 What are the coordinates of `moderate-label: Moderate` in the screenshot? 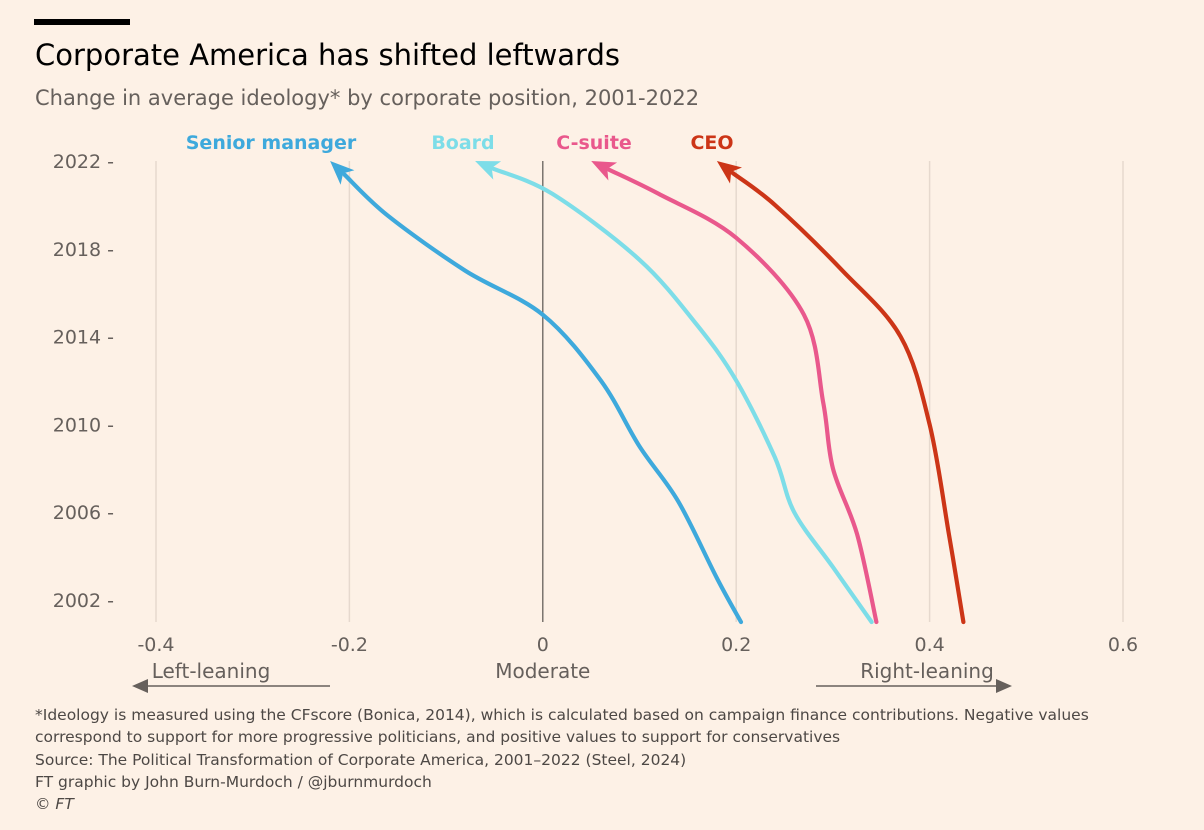 It's located at (542, 671).